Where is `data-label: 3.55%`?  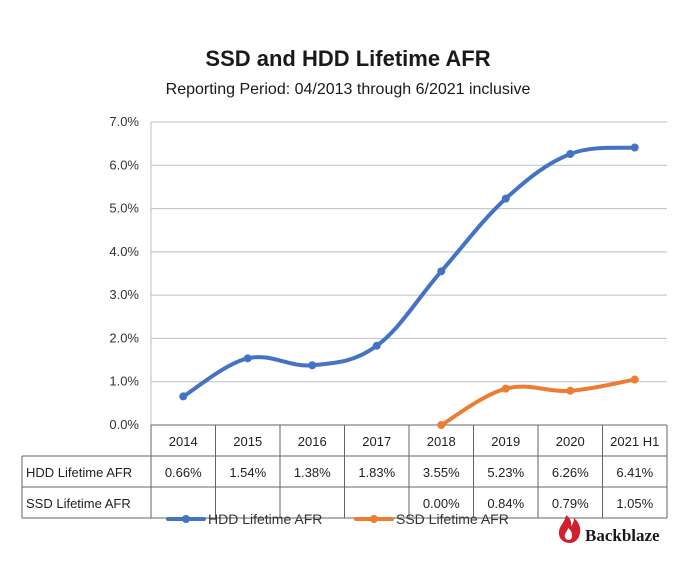 data-label: 3.55% is located at coordinates (441, 472).